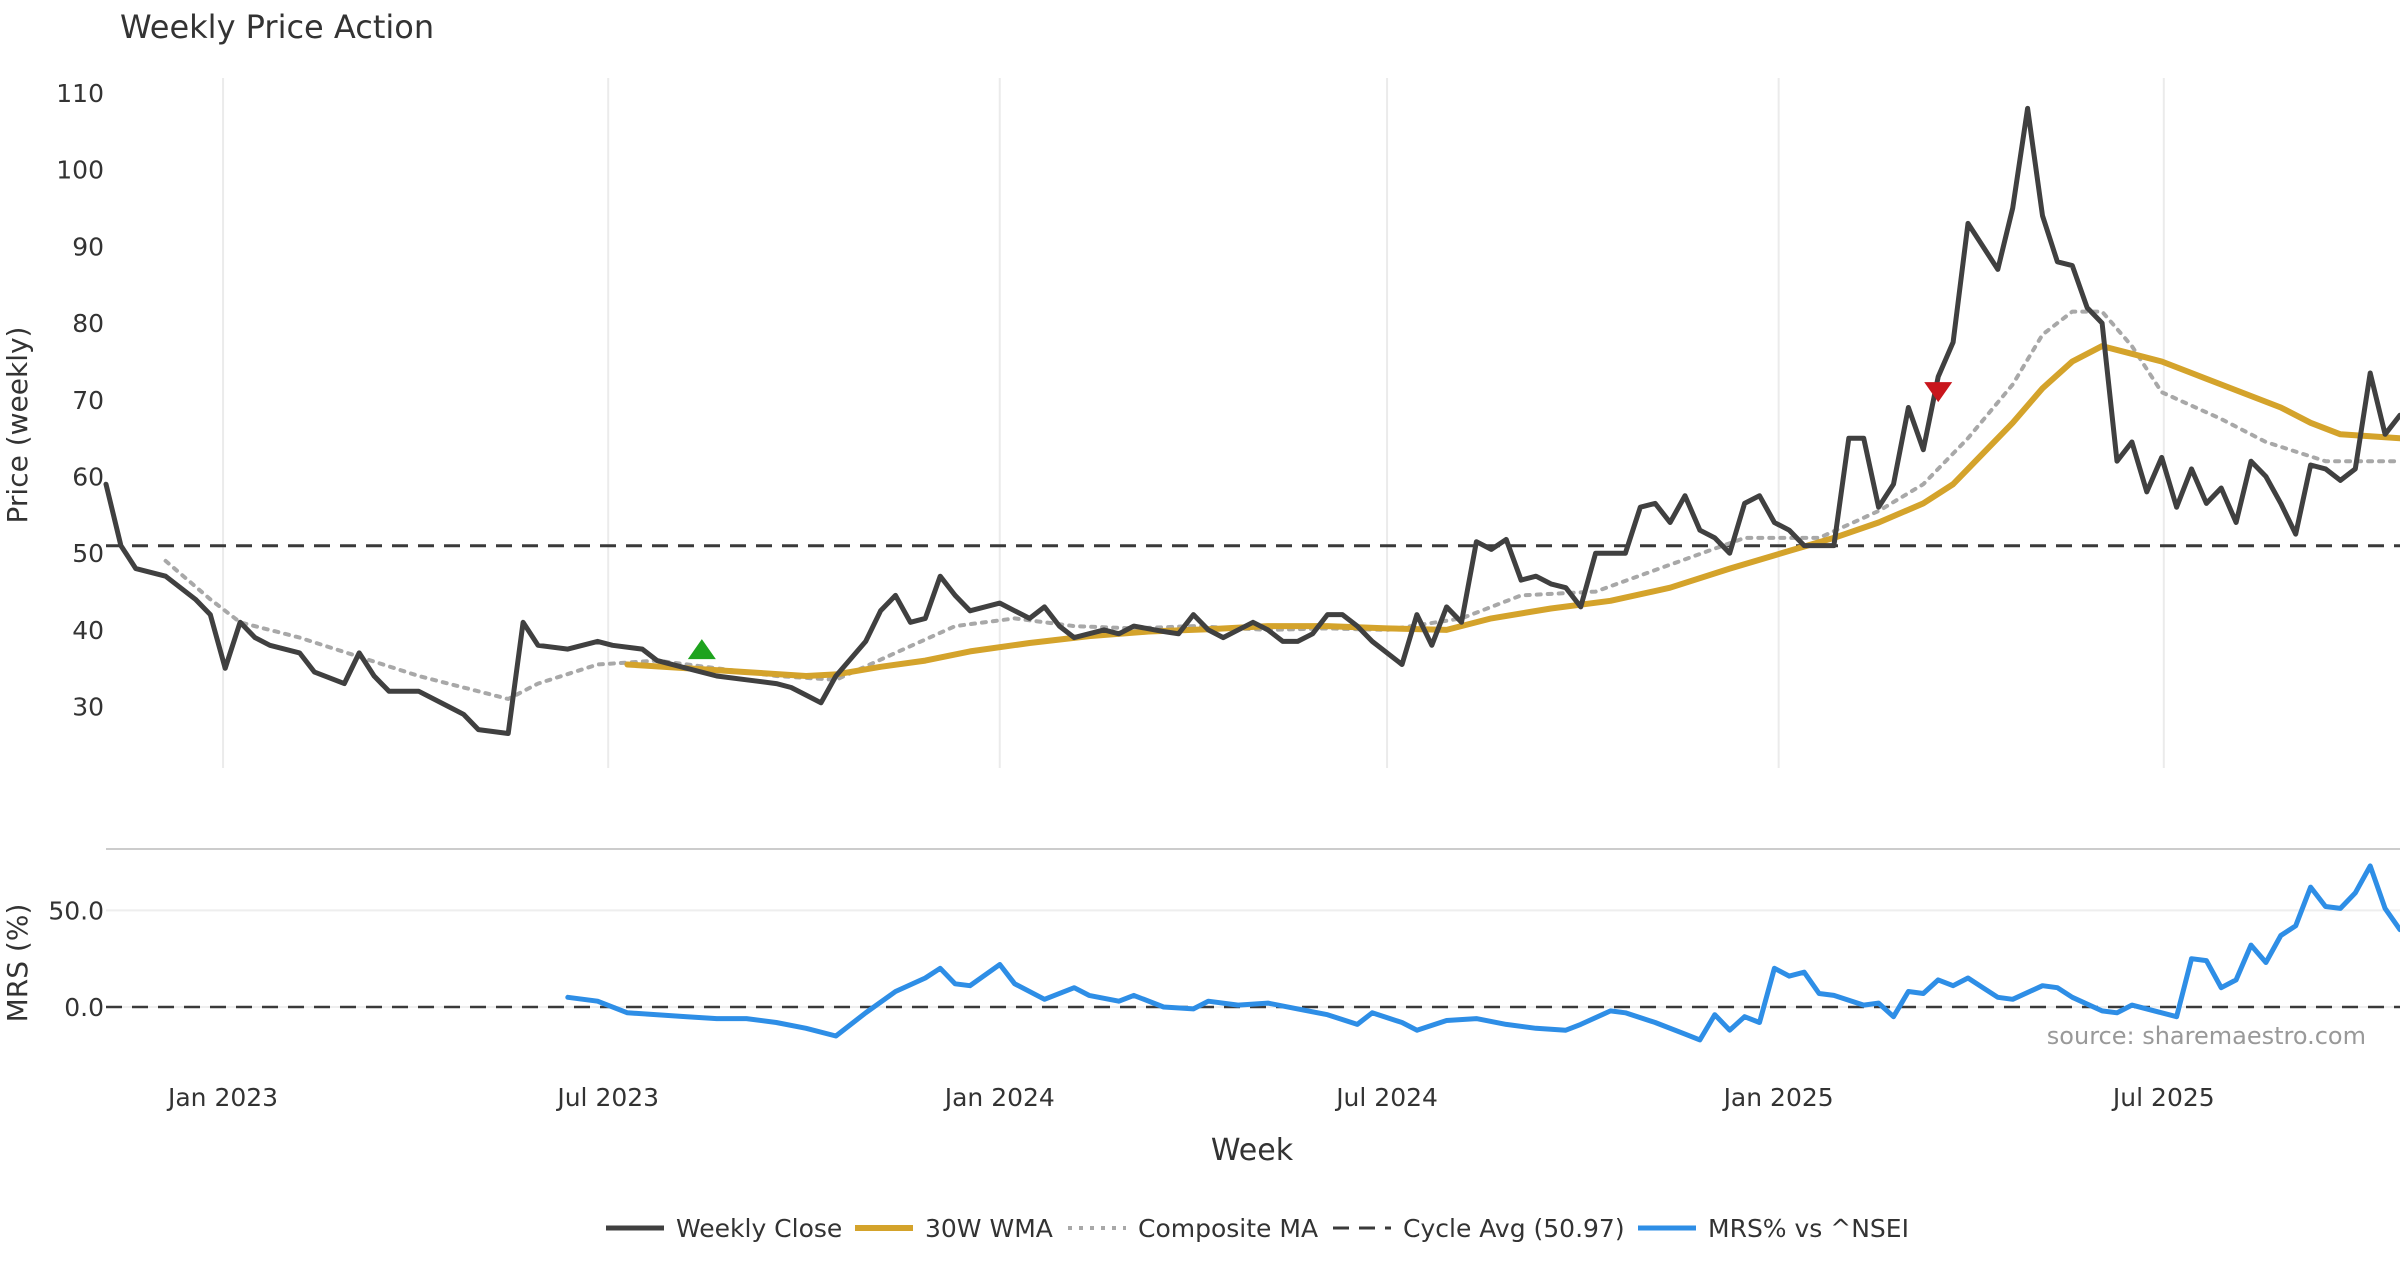 This screenshot has width=2400, height=1264. What do you see at coordinates (17, 425) in the screenshot?
I see `price-axis-label: Price (weekly)` at bounding box center [17, 425].